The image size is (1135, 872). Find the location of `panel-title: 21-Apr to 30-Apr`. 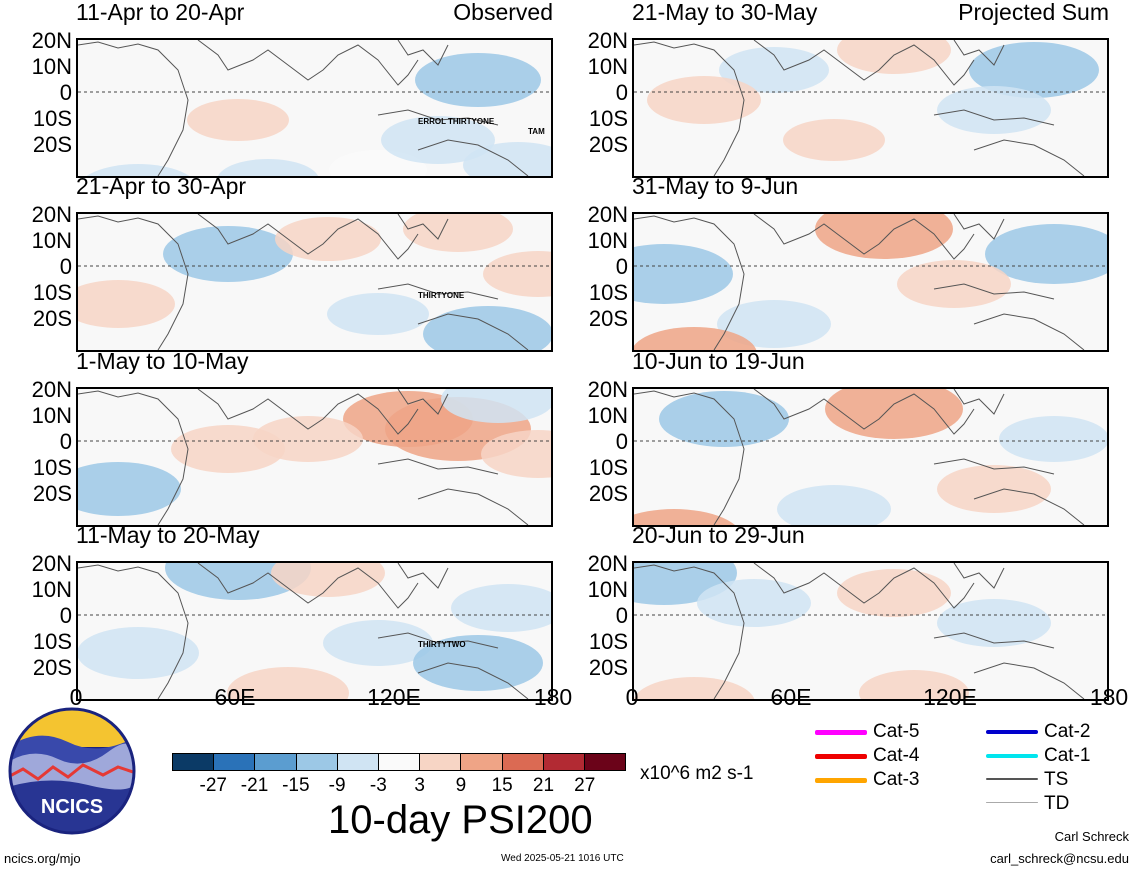

panel-title: 21-Apr to 30-Apr is located at coordinates (161, 186).